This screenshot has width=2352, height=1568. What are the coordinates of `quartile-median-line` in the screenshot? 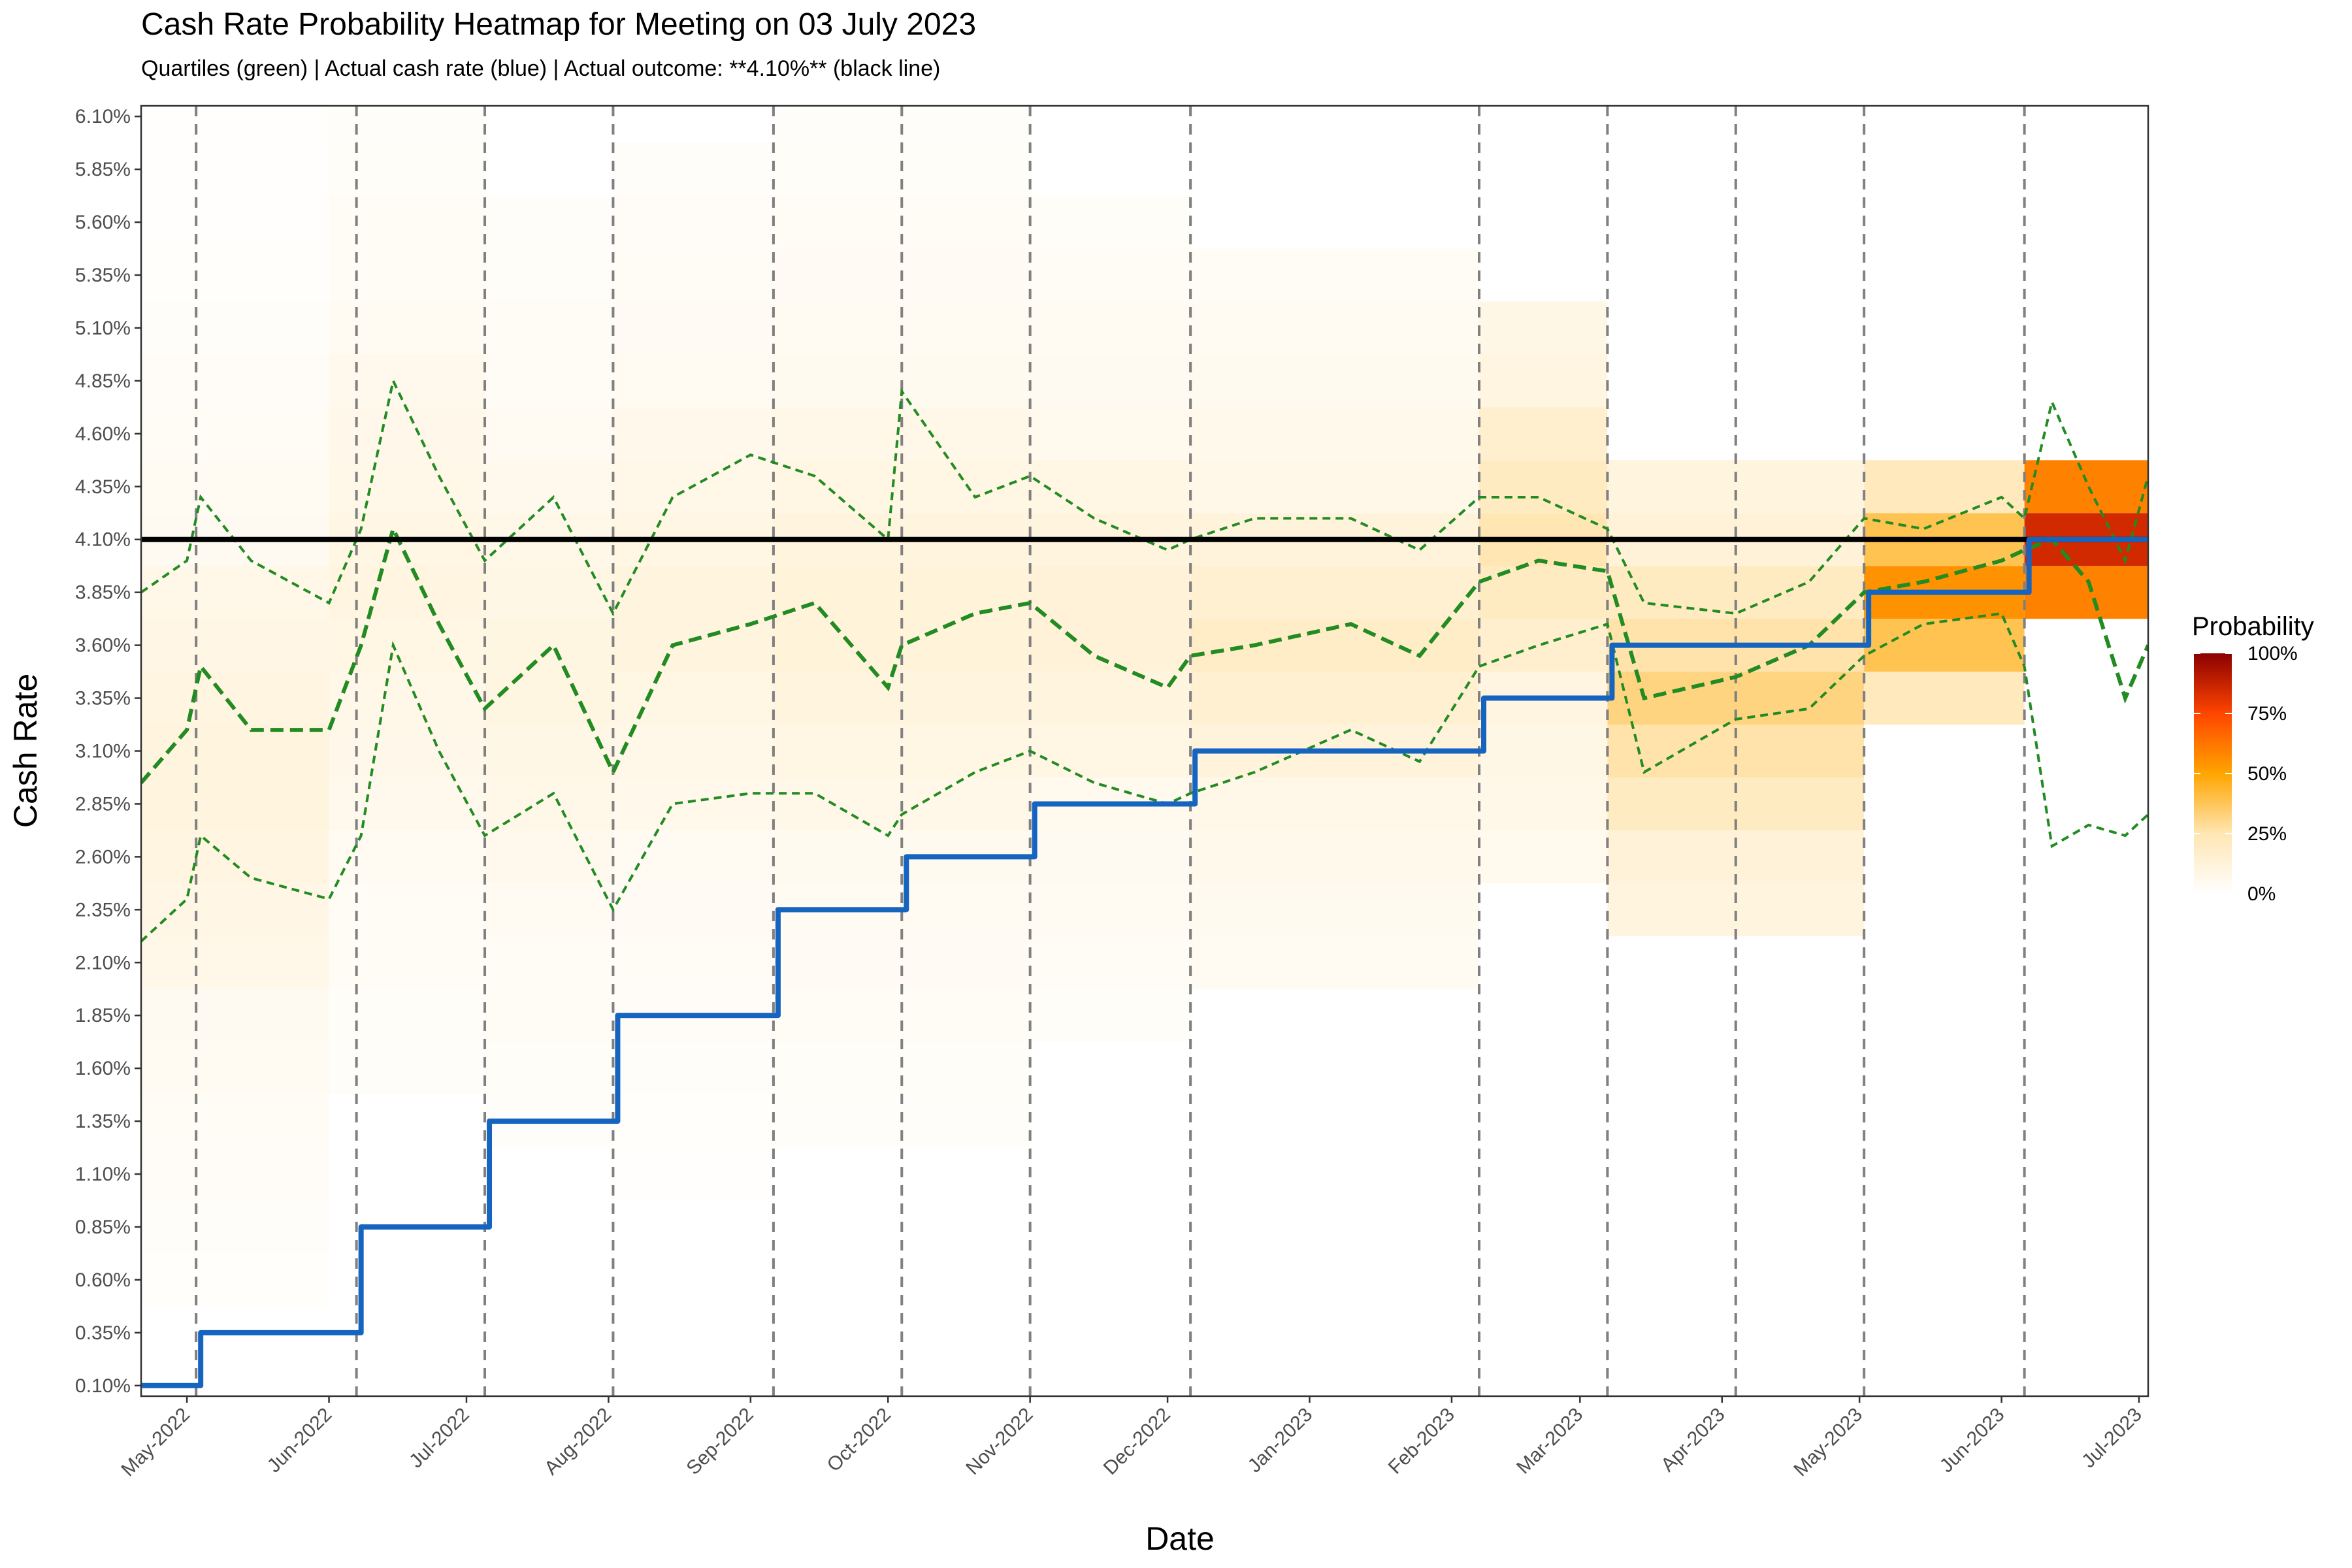 It's located at (1144, 654).